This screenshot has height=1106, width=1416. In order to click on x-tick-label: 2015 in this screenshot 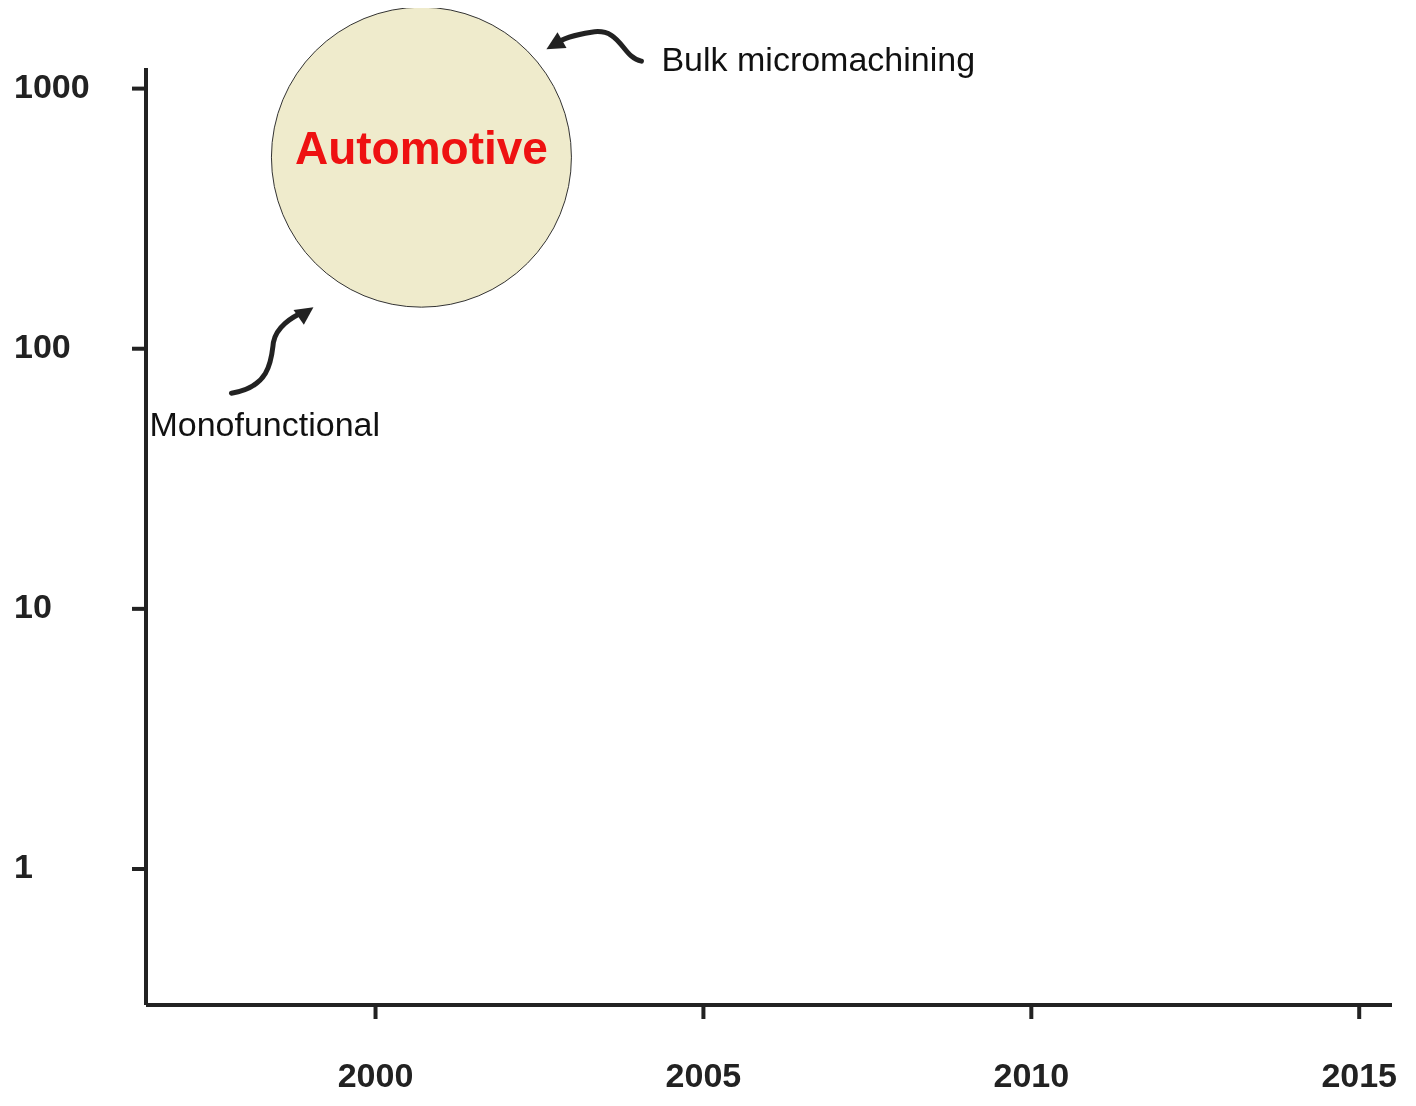, I will do `click(1359, 1075)`.